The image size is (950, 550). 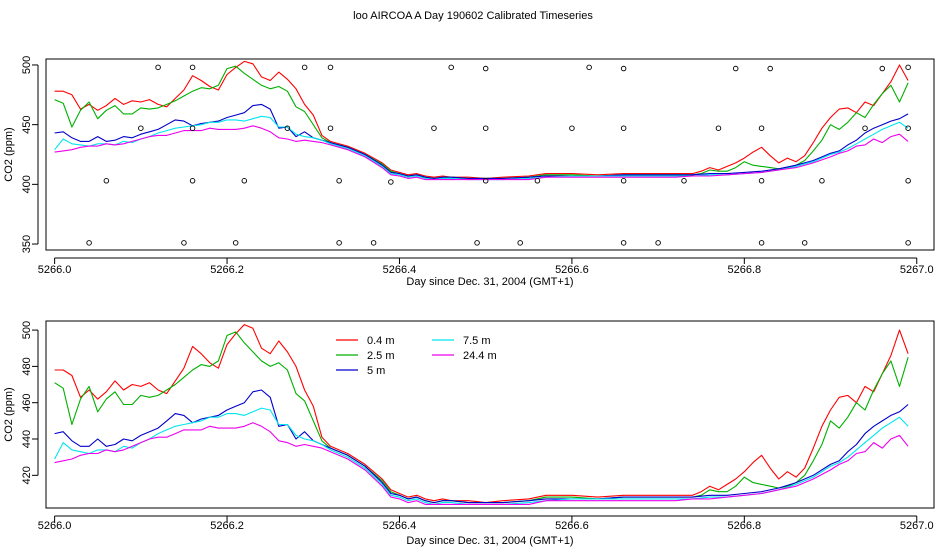 I want to click on legend-label: 2.5 m, so click(x=381, y=356).